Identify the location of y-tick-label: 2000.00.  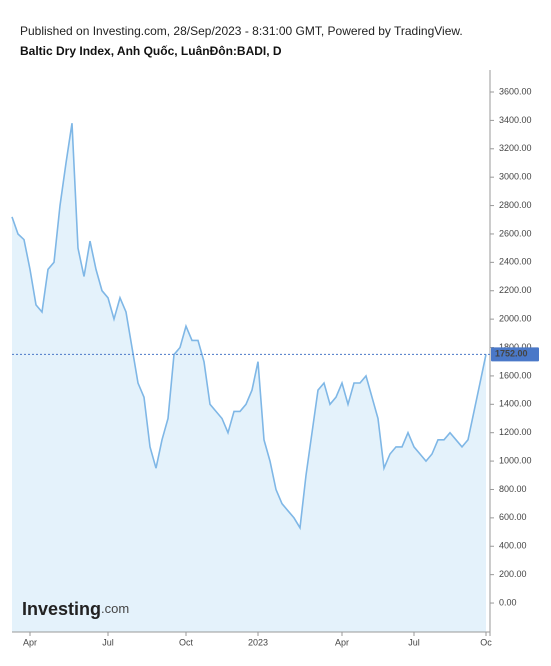
(515, 319).